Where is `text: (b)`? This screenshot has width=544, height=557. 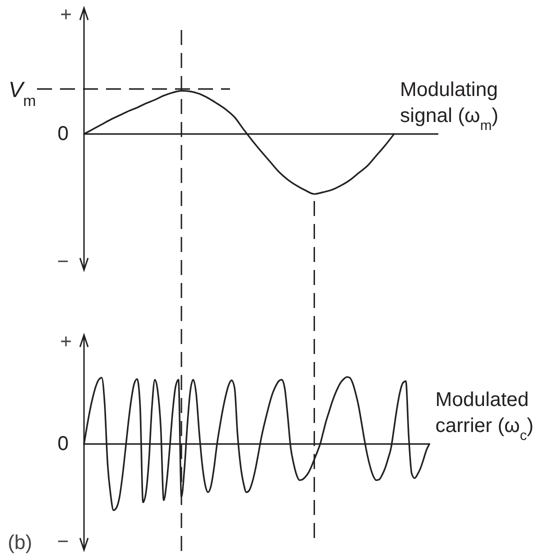
text: (b) is located at coordinates (20, 543).